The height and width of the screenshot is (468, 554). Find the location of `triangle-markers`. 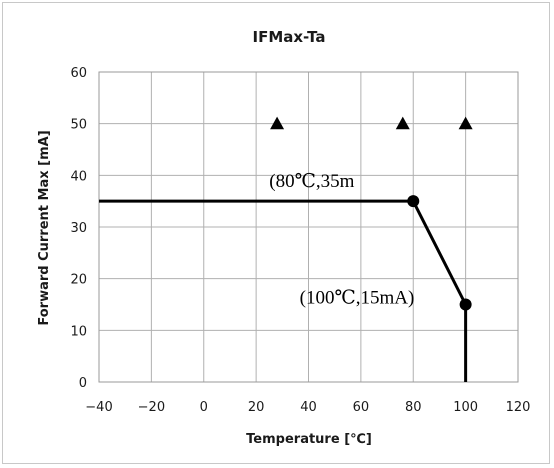

triangle-markers is located at coordinates (371, 123).